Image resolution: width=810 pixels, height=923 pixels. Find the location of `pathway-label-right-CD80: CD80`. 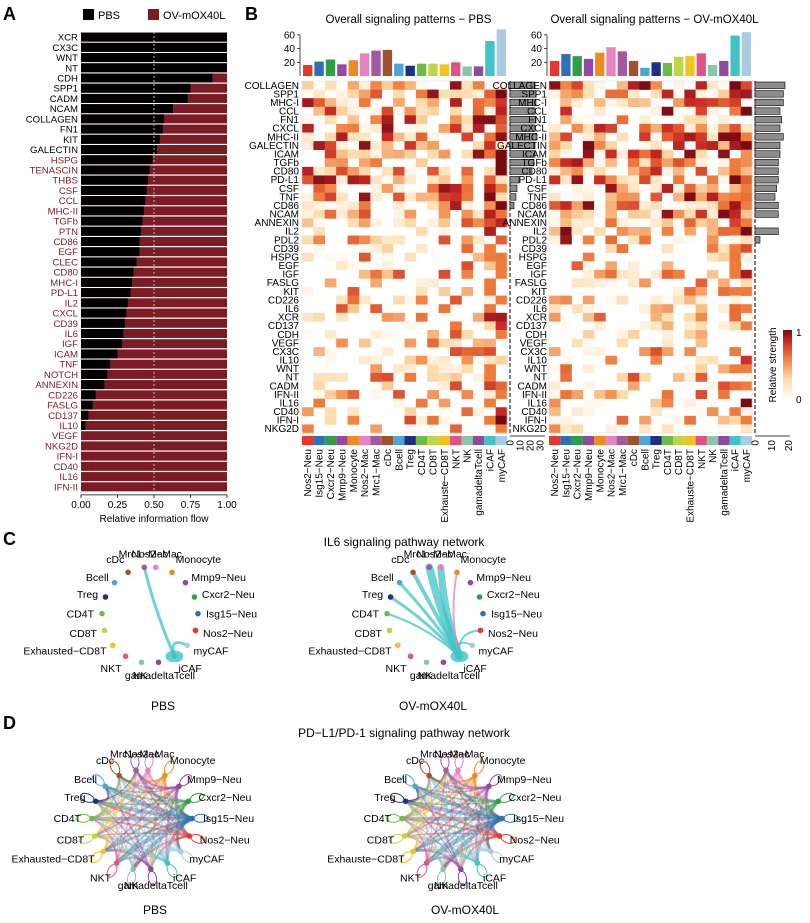

pathway-label-right-CD80: CD80 is located at coordinates (534, 172).